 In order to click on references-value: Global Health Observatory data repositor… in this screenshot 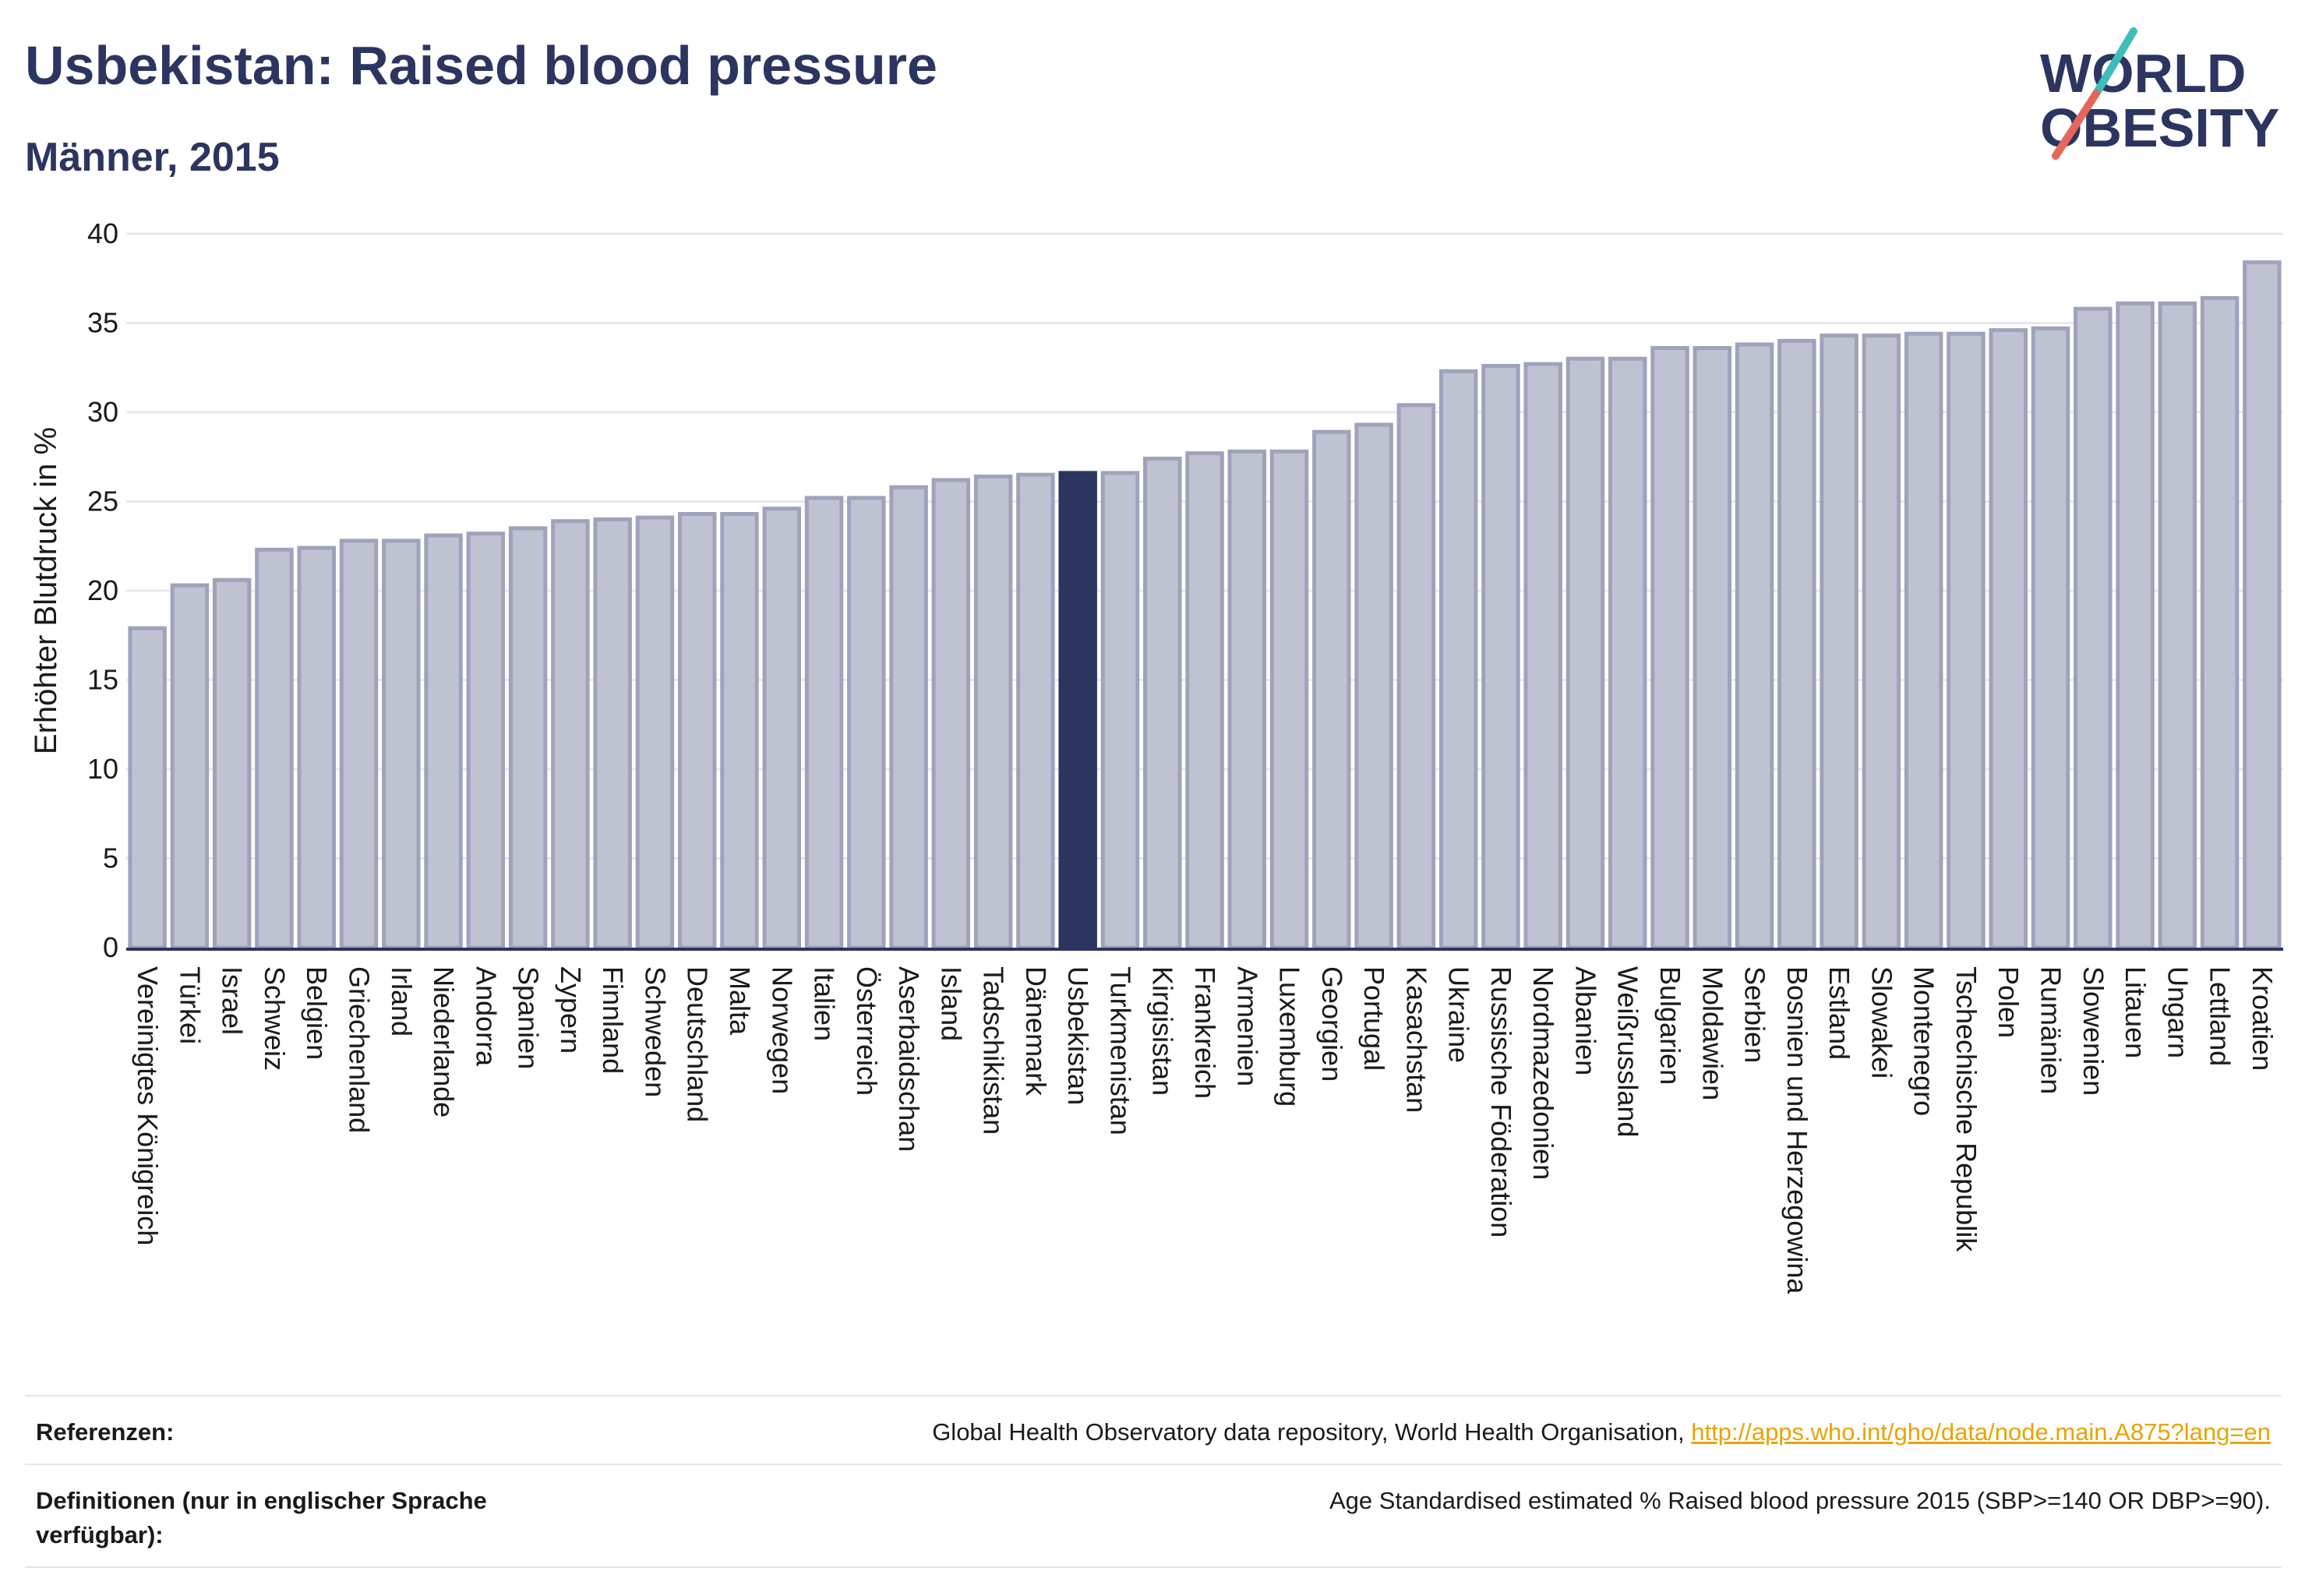, I will do `click(1602, 1432)`.